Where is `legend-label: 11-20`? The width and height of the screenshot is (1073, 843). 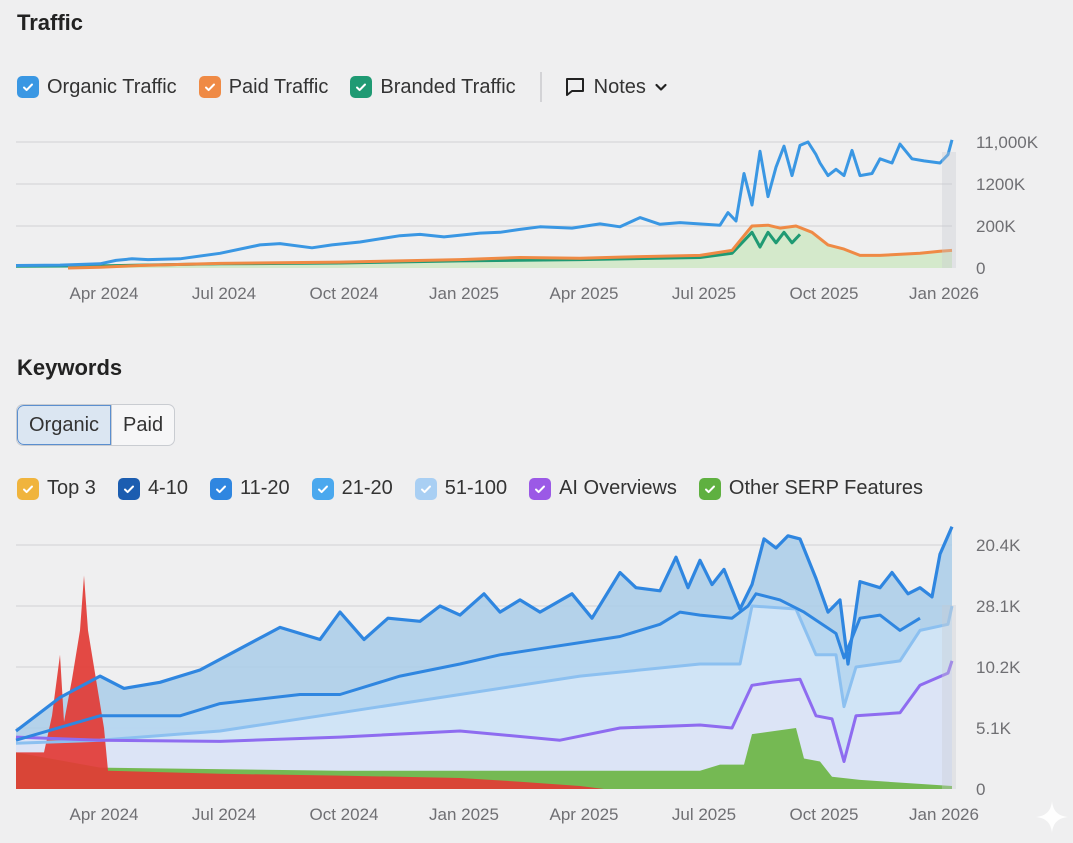
legend-label: 11-20 is located at coordinates (264, 488).